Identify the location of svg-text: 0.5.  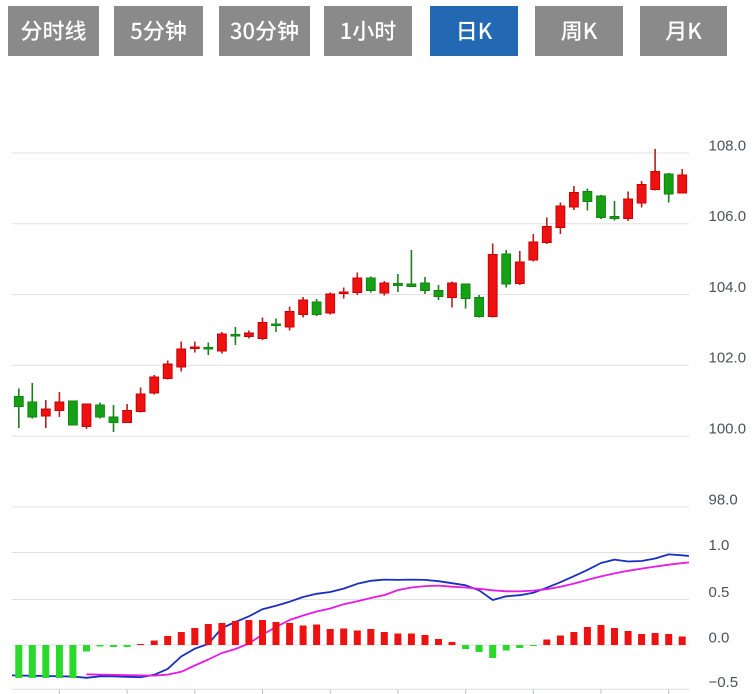
(719, 592).